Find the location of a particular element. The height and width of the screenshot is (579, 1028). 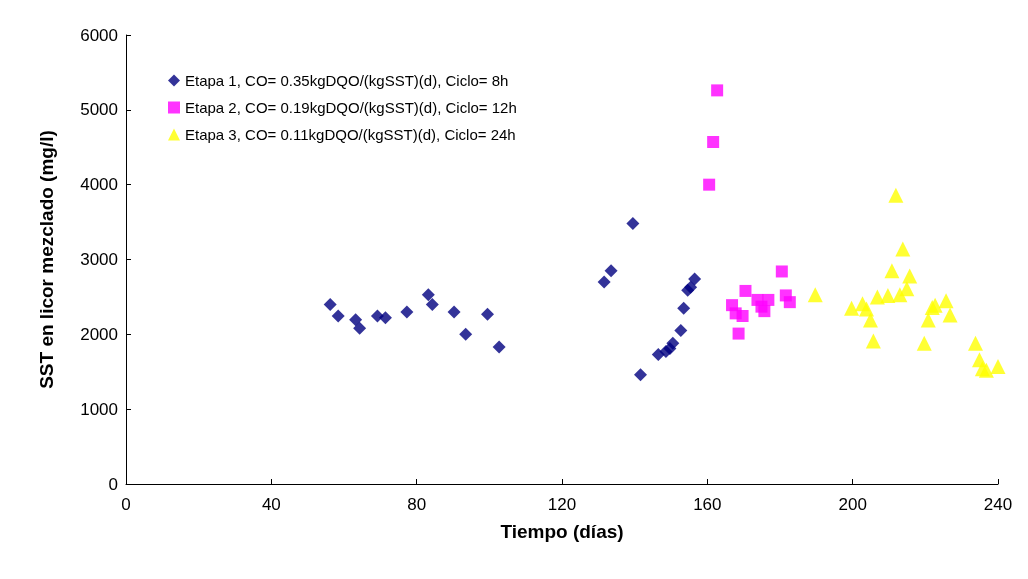

y-tick-label: 3000 is located at coordinates (99, 259).